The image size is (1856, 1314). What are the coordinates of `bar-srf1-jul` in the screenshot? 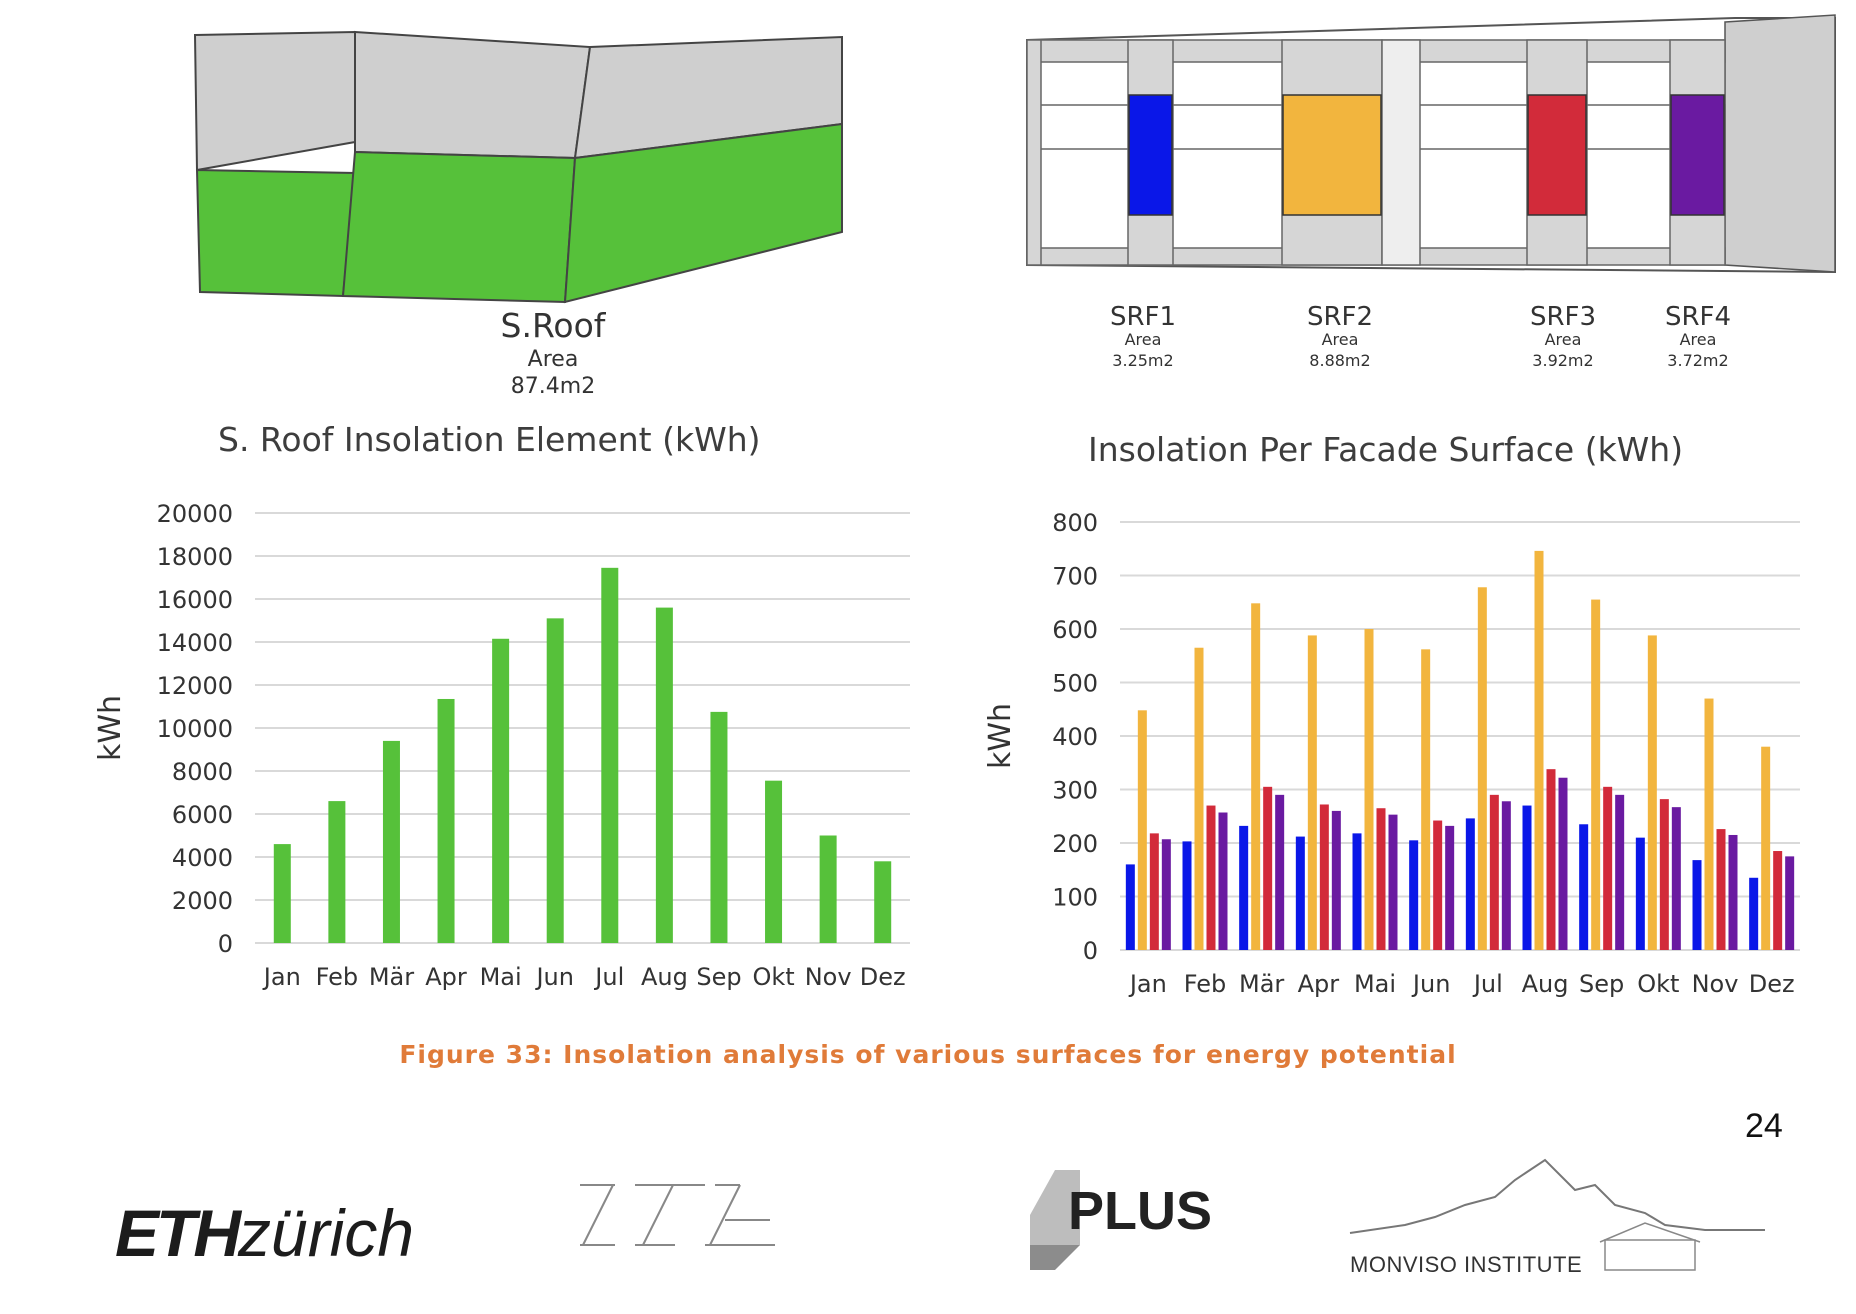 It's located at (1470, 884).